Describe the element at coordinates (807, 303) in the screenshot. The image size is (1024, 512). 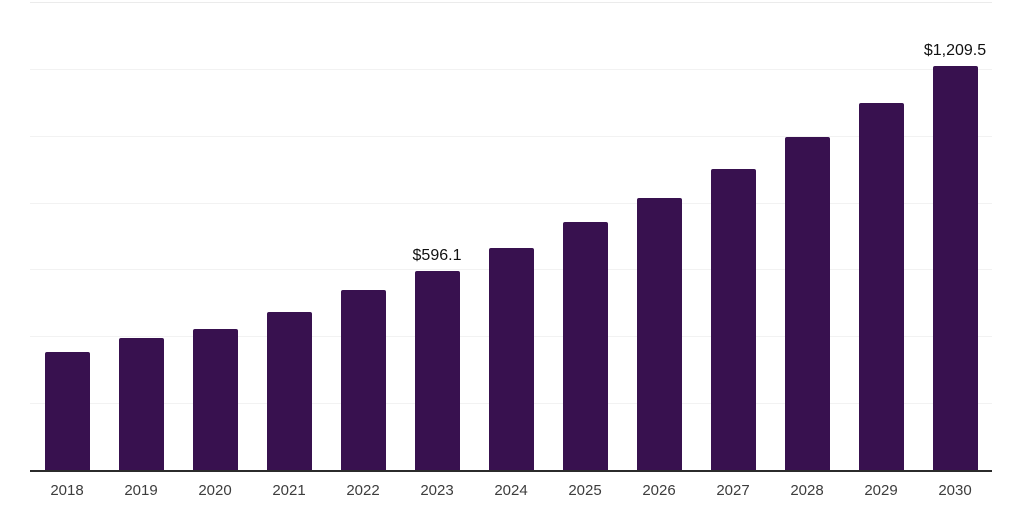
I see `bar-2028` at that location.